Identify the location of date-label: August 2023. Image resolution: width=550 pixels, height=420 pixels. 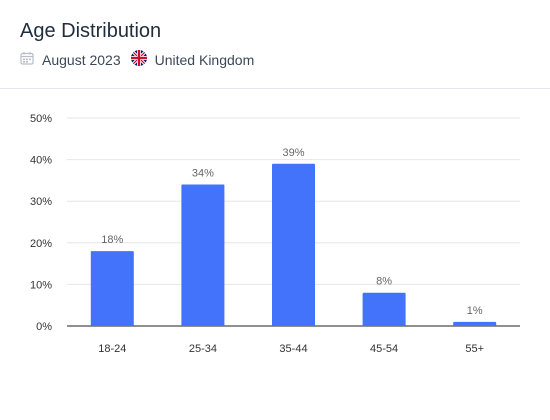
(81, 59).